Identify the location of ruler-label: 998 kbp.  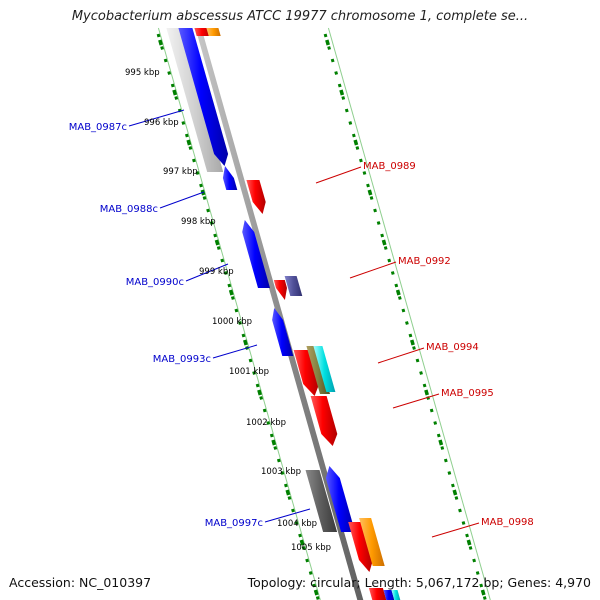
(198, 222).